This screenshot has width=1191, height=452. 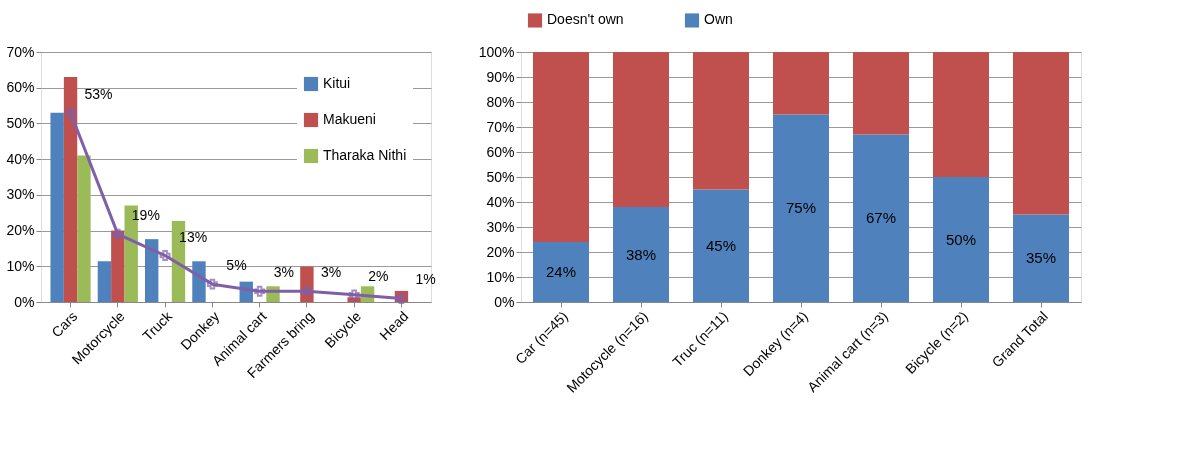 I want to click on data-label: 5%, so click(x=236, y=265).